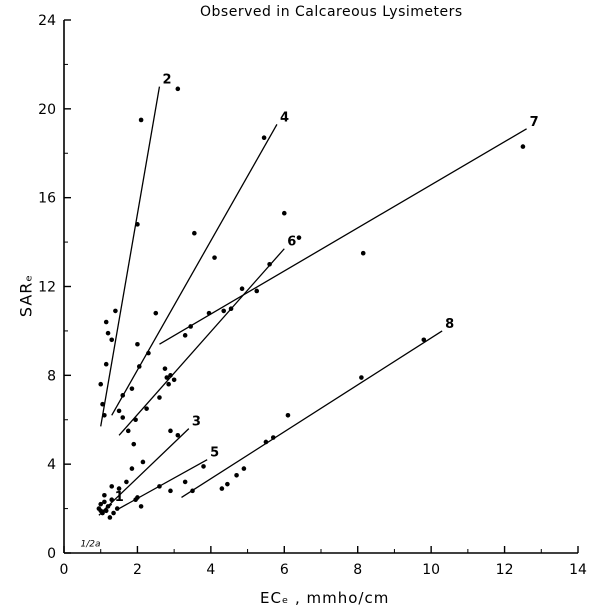 This screenshot has width=592, height=615. I want to click on y-tick-label: 24, so click(47, 21).